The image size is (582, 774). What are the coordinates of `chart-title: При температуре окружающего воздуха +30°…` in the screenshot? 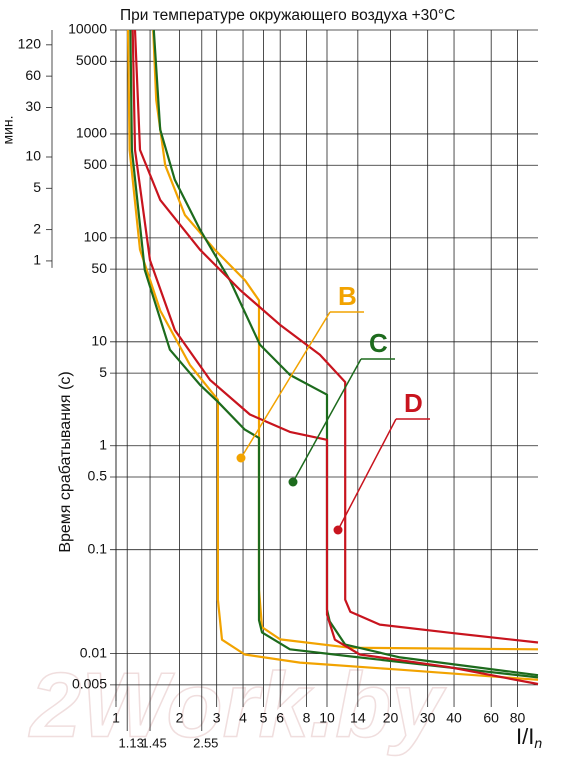 It's located at (287, 15).